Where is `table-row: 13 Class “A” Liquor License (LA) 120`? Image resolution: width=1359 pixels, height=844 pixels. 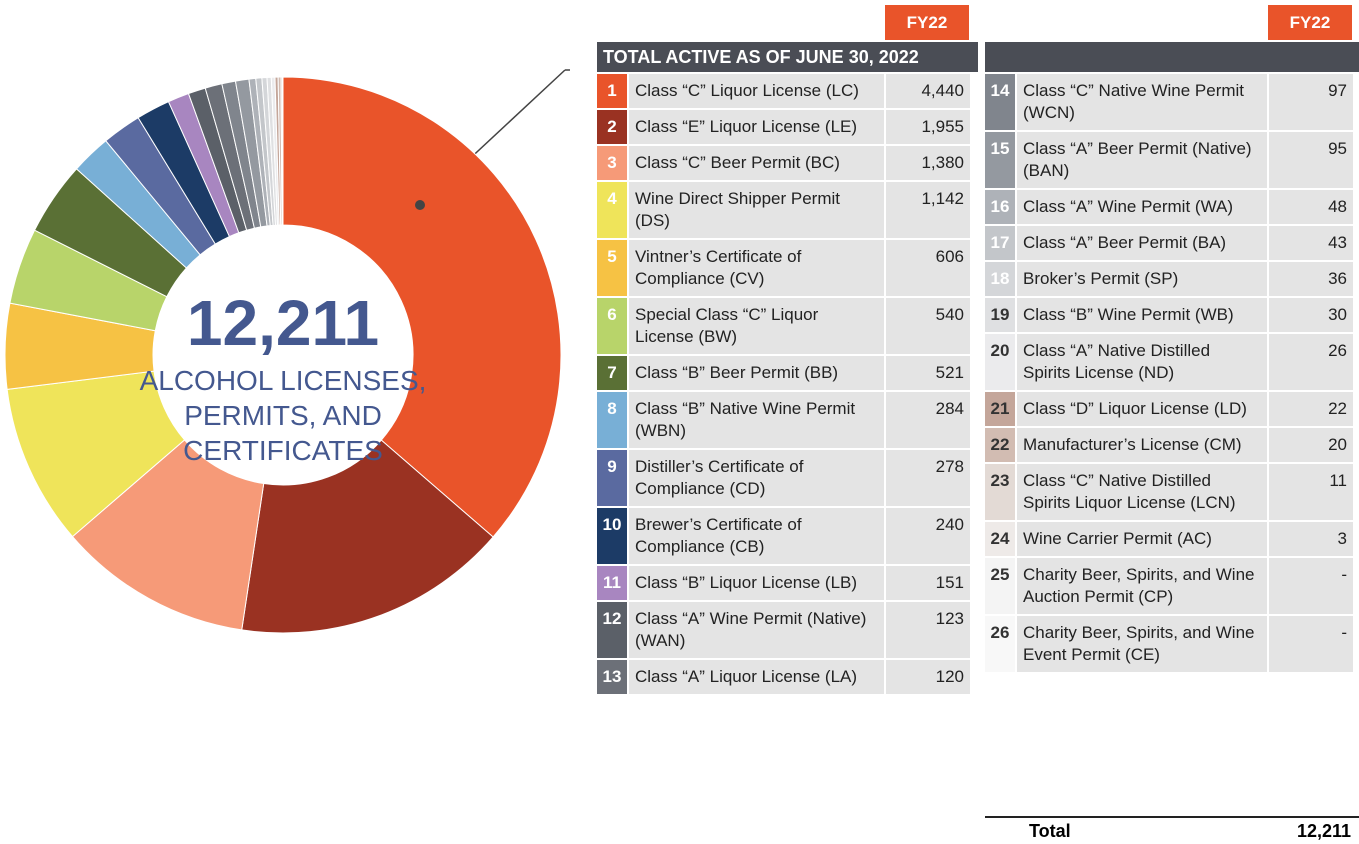
table-row: 13 Class “A” Liquor License (LA) 120 is located at coordinates (783, 677).